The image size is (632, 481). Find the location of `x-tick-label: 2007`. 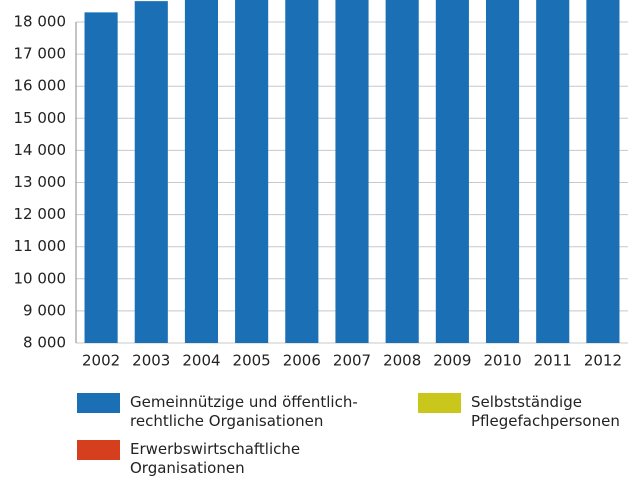

x-tick-label: 2007 is located at coordinates (352, 361).